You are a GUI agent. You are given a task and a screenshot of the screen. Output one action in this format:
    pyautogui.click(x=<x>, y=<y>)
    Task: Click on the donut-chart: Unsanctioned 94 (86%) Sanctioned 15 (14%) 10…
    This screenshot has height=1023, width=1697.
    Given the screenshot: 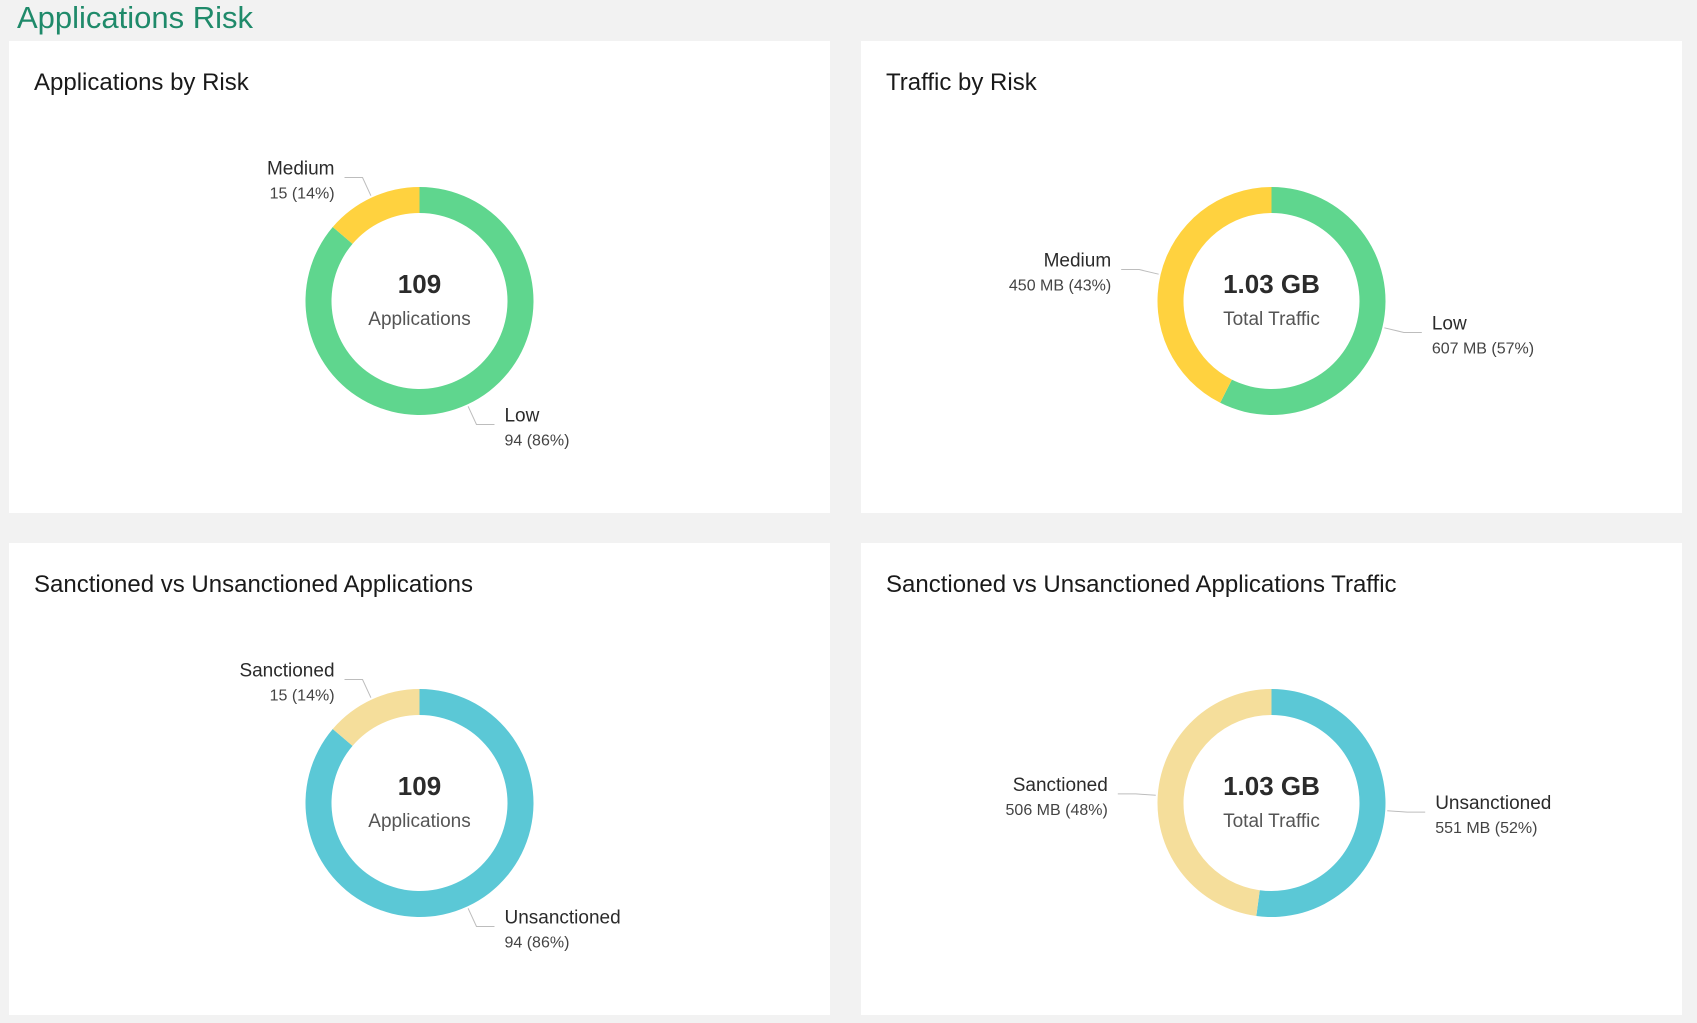 What is the action you would take?
    pyautogui.click(x=429, y=806)
    